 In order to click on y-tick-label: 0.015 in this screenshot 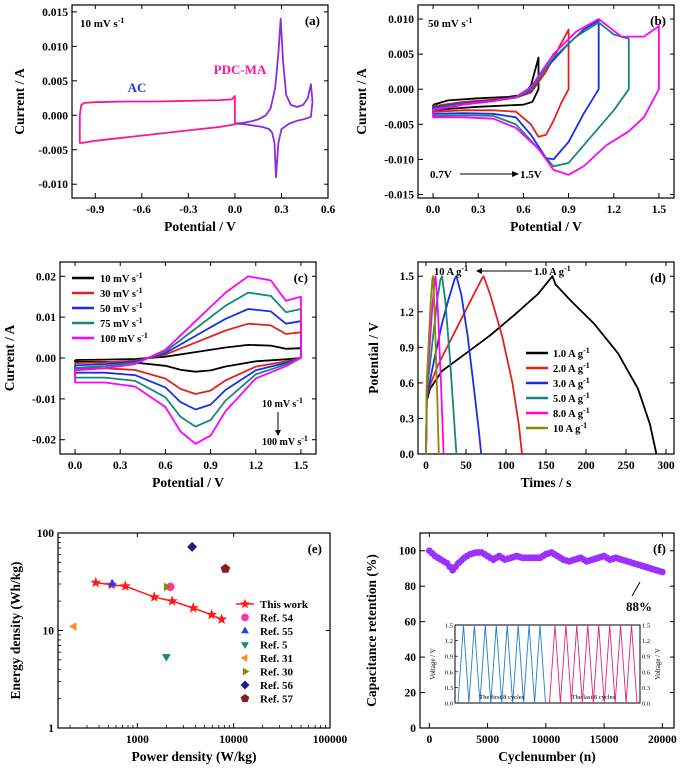, I will do `click(55, 13)`.